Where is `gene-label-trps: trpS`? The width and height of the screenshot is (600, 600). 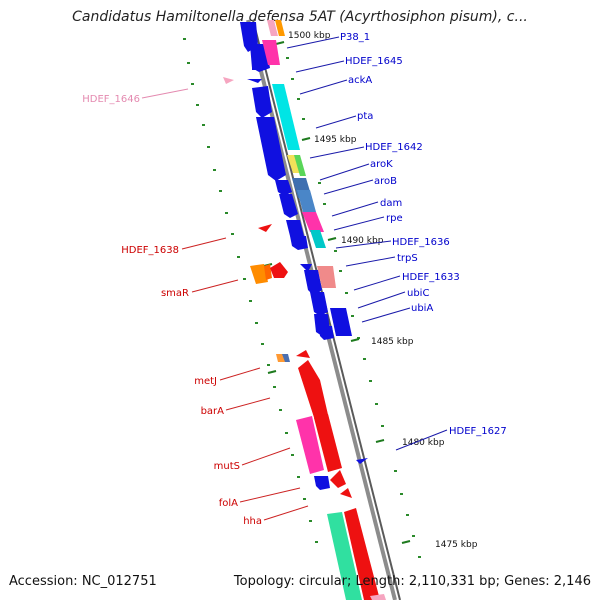 gene-label-trps: trpS is located at coordinates (407, 258).